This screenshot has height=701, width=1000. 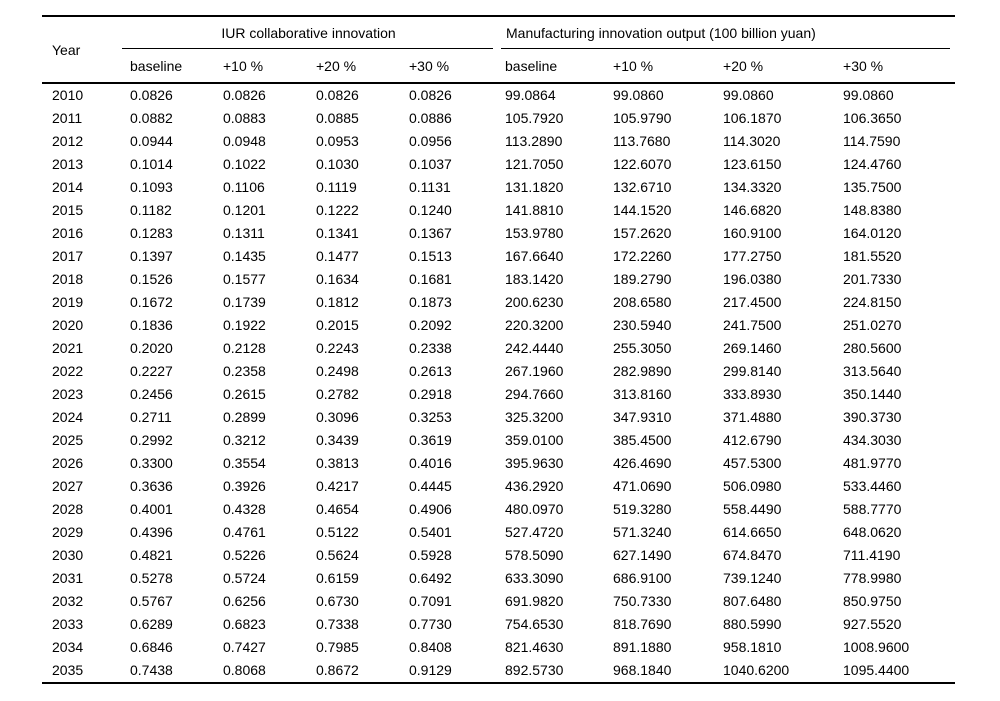 What do you see at coordinates (642, 440) in the screenshot?
I see `value-cell: 385.4500` at bounding box center [642, 440].